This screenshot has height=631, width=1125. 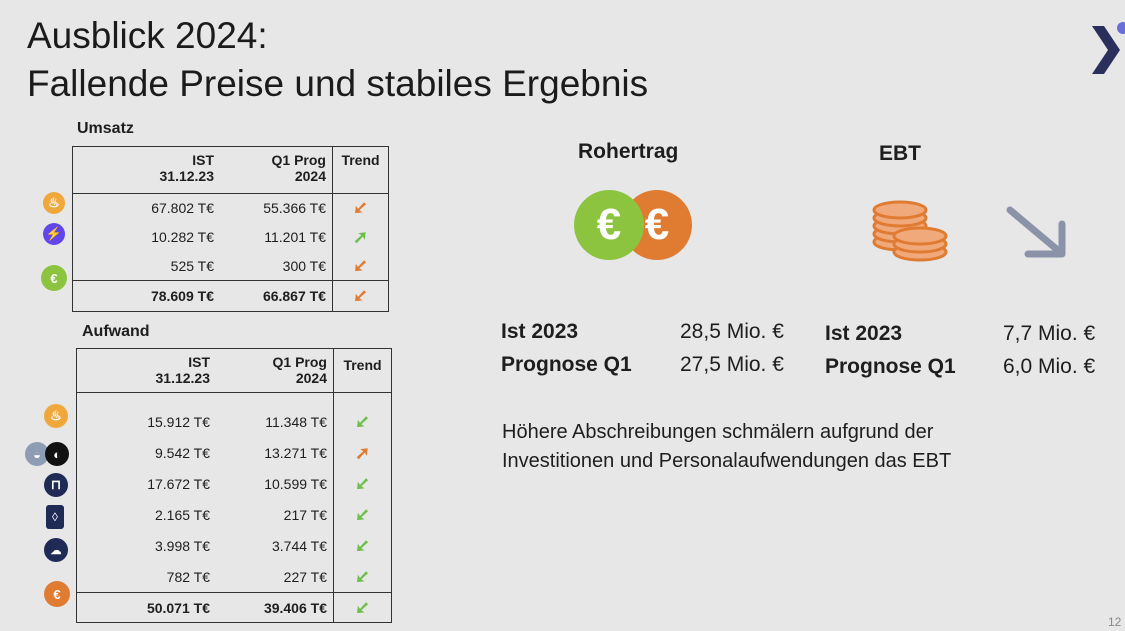 I want to click on pipe-icon: ⊓, so click(x=56, y=485).